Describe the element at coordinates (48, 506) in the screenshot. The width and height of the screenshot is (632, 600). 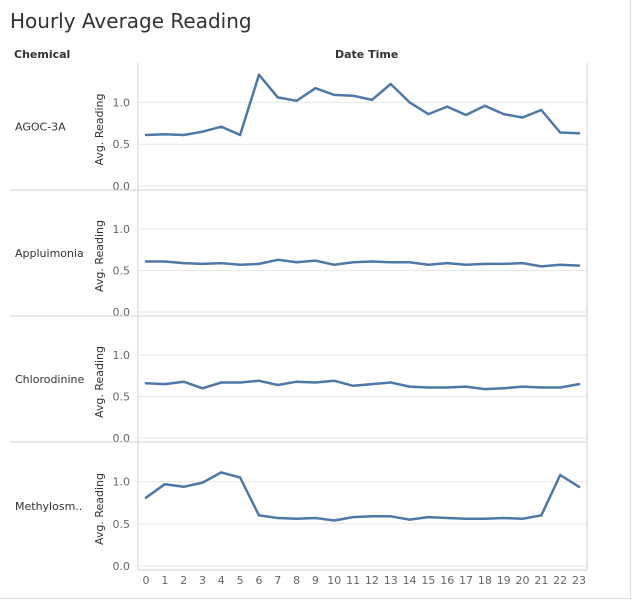
I see `chemical-label: Methylosm..` at that location.